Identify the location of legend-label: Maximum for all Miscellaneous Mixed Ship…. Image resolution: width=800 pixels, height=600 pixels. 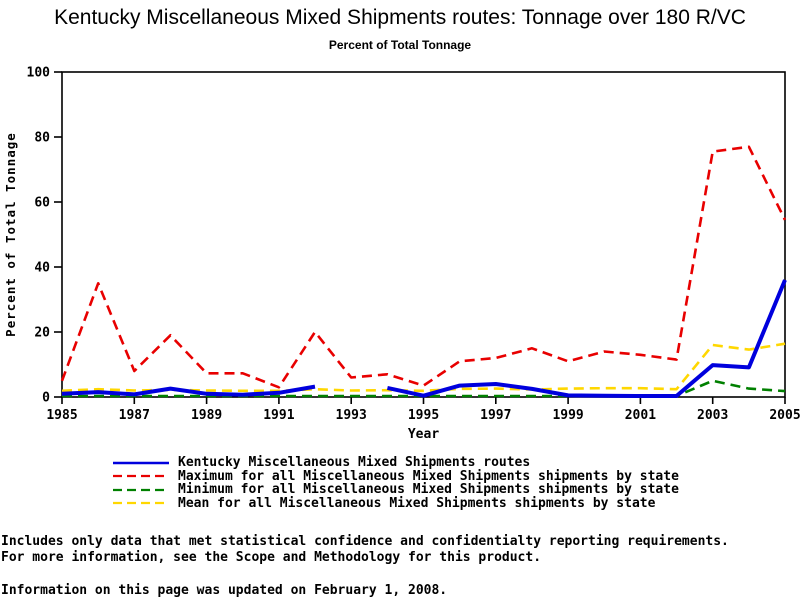
(428, 476).